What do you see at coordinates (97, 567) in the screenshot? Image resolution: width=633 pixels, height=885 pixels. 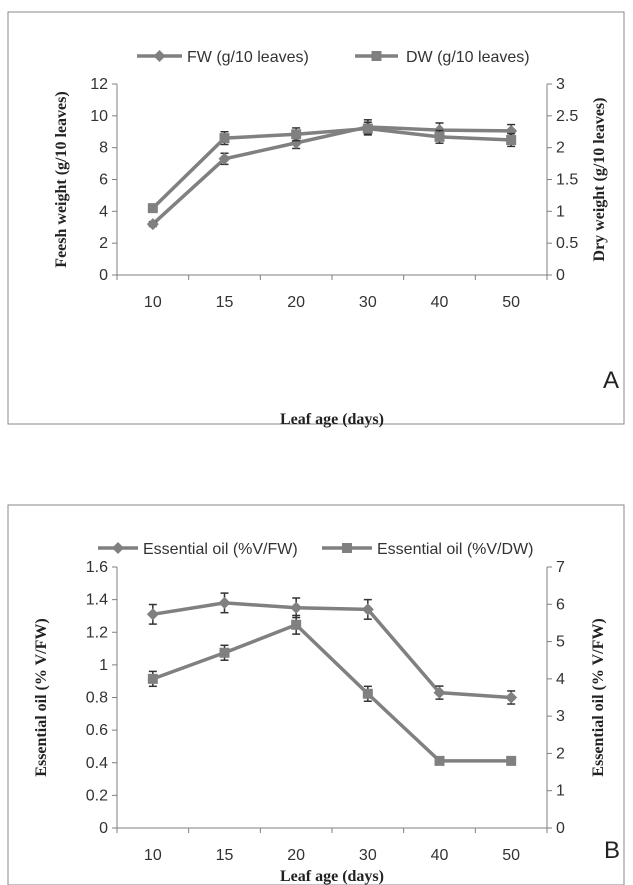 I see `left-y-tick-label: 1.6` at bounding box center [97, 567].